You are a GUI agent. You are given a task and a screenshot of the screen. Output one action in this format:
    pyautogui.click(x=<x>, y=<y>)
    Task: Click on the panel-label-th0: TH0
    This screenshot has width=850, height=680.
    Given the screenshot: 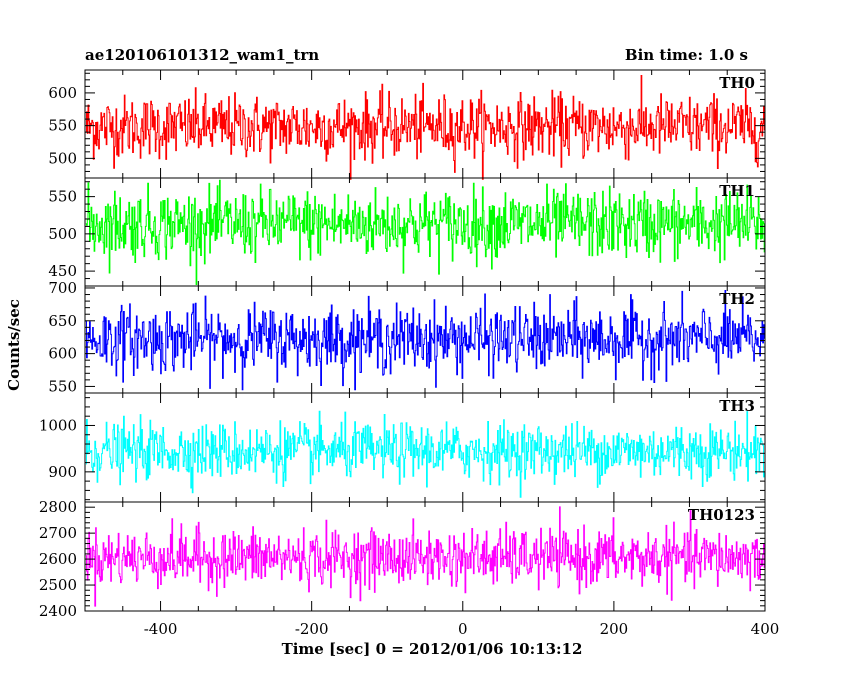 What is the action you would take?
    pyautogui.click(x=737, y=83)
    